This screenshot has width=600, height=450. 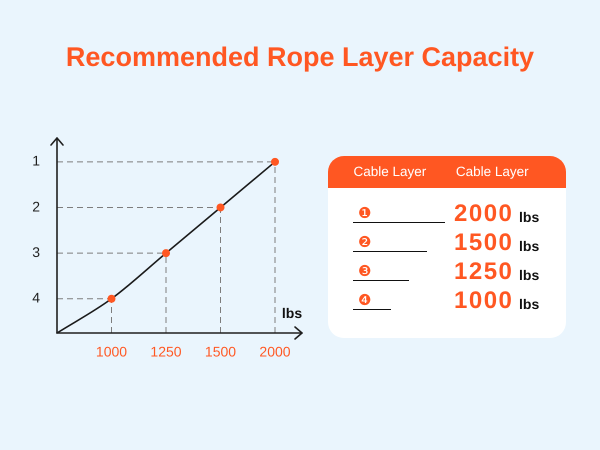 What do you see at coordinates (372, 300) in the screenshot?
I see `category-label: ❹` at bounding box center [372, 300].